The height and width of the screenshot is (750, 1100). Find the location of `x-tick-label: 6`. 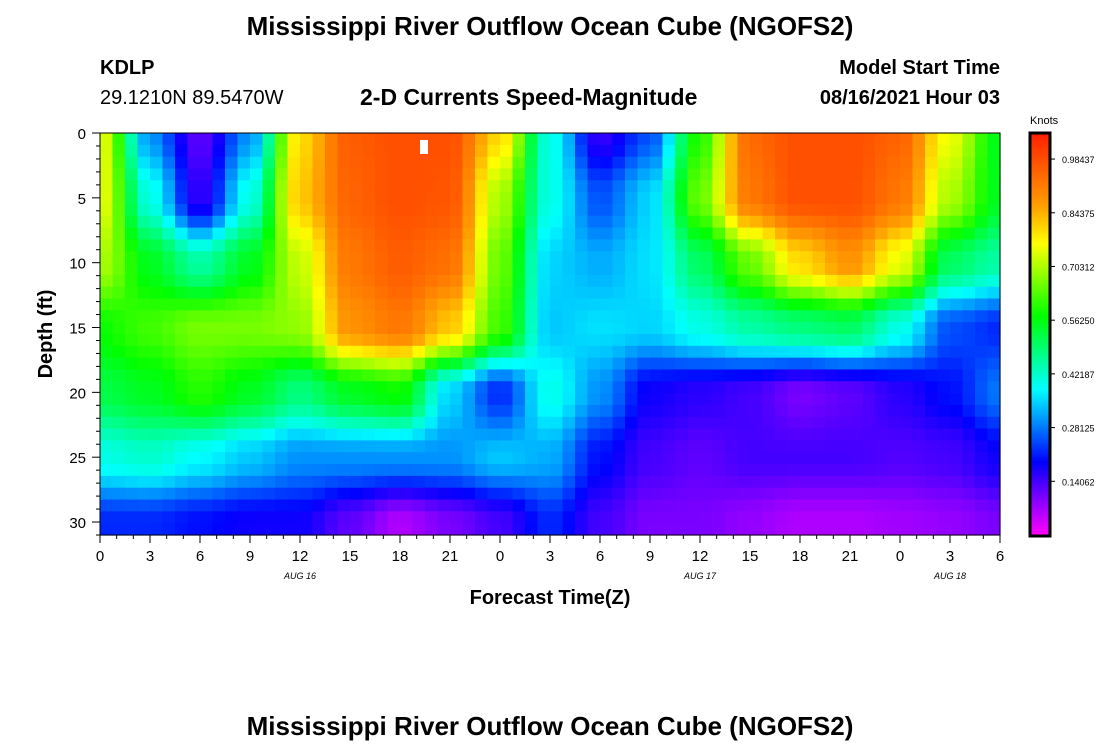

x-tick-label: 6 is located at coordinates (600, 556).